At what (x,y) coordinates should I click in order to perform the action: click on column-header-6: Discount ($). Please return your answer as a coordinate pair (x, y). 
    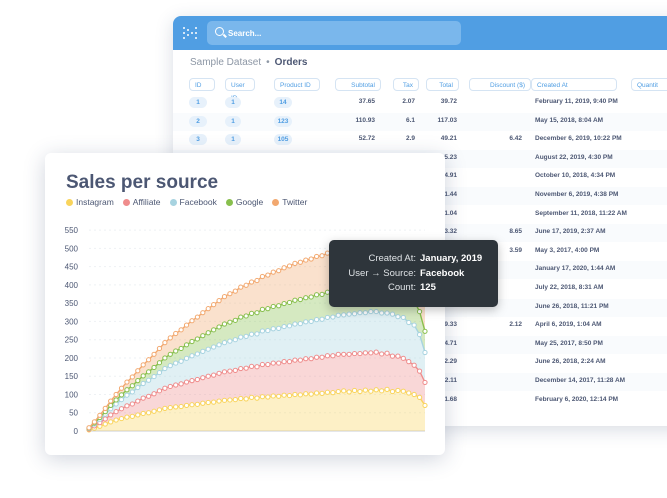
    Looking at the image, I should click on (500, 84).